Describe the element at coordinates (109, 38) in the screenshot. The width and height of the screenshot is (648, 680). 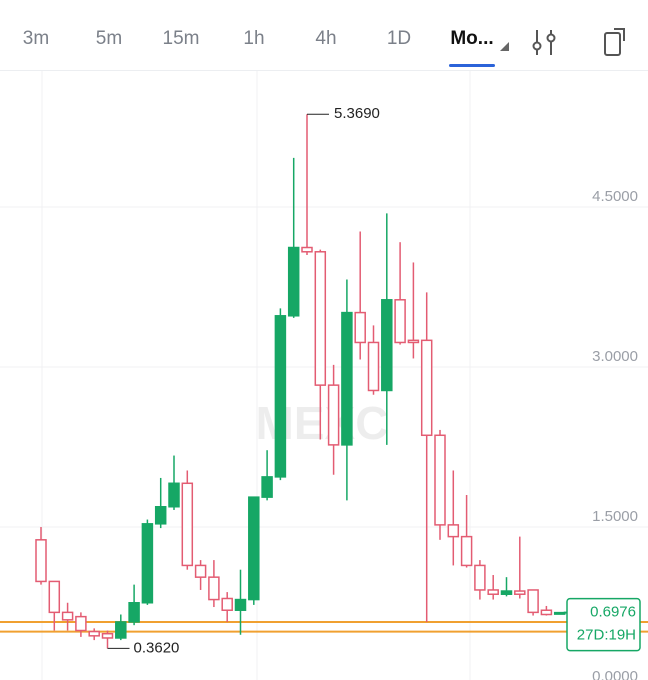
I see `timeframe-tab: 5m` at that location.